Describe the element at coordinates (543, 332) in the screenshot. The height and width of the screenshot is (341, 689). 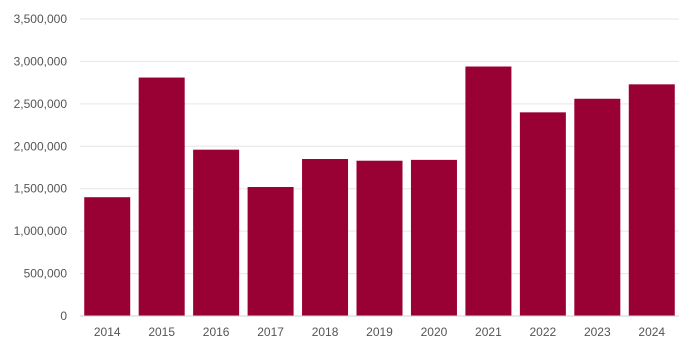
I see `x-tick-label: 2022` at that location.